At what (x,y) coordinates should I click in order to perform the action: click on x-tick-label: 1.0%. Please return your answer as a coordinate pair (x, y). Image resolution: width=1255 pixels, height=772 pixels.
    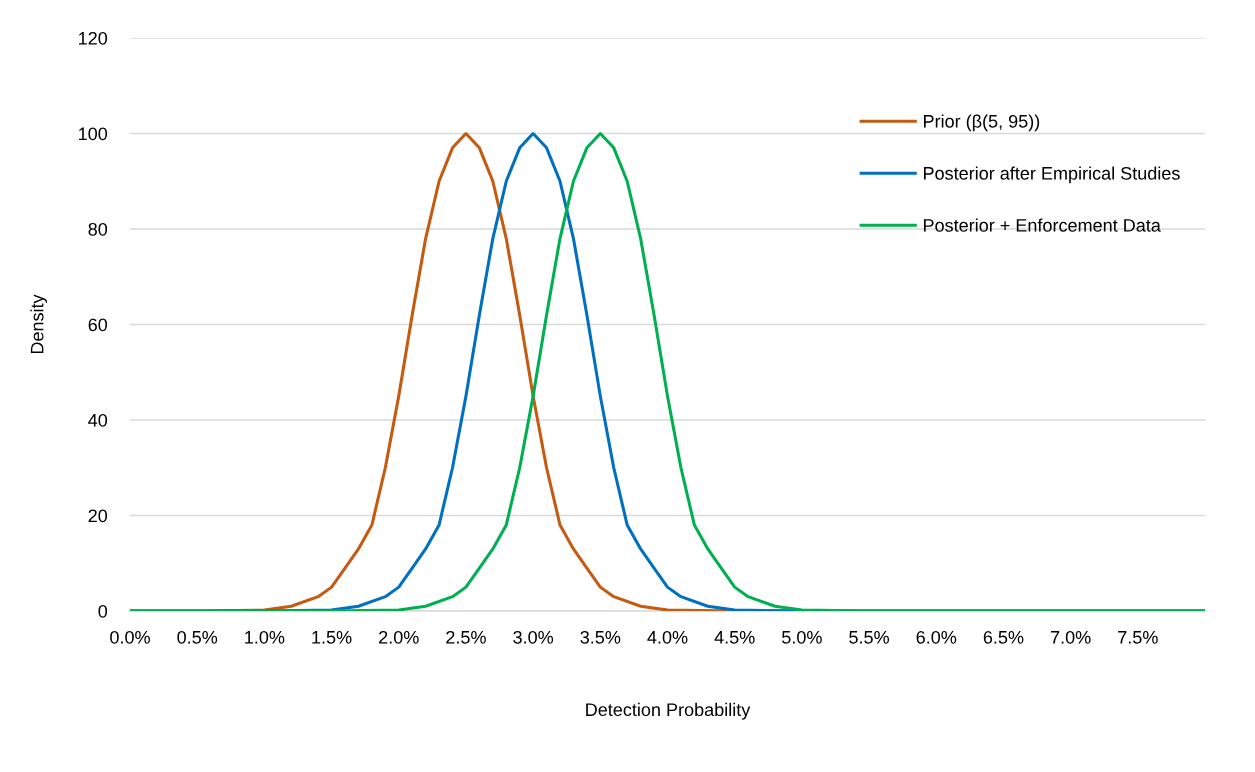
    Looking at the image, I should click on (265, 637).